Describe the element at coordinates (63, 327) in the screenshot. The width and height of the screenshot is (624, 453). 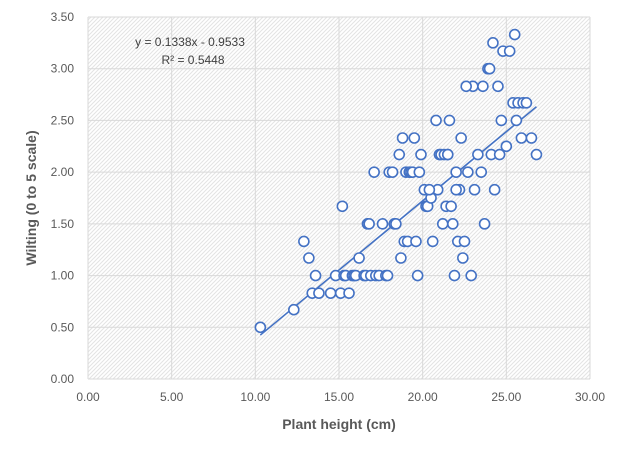
I see `y-tick-label: 0.50` at that location.